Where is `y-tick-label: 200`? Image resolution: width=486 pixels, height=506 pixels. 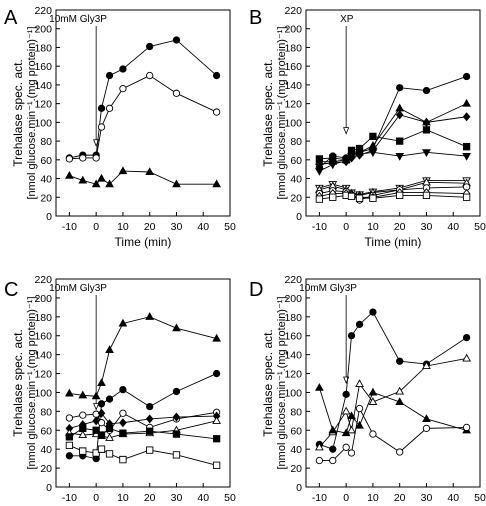 y-tick-label: 200 is located at coordinates (43, 30).